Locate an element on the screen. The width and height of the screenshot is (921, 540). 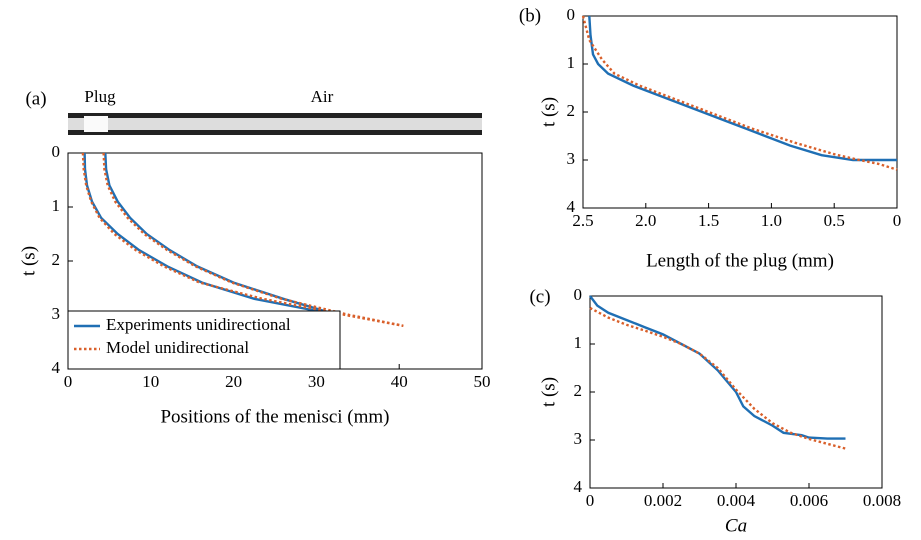
plot-frame is located at coordinates (740, 112).